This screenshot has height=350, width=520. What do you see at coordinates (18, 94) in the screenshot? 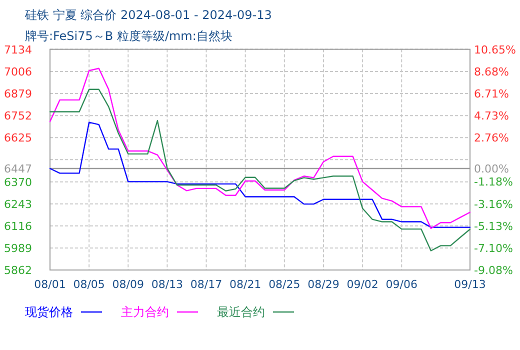
I see `y-tick-label: 6879` at bounding box center [18, 94].